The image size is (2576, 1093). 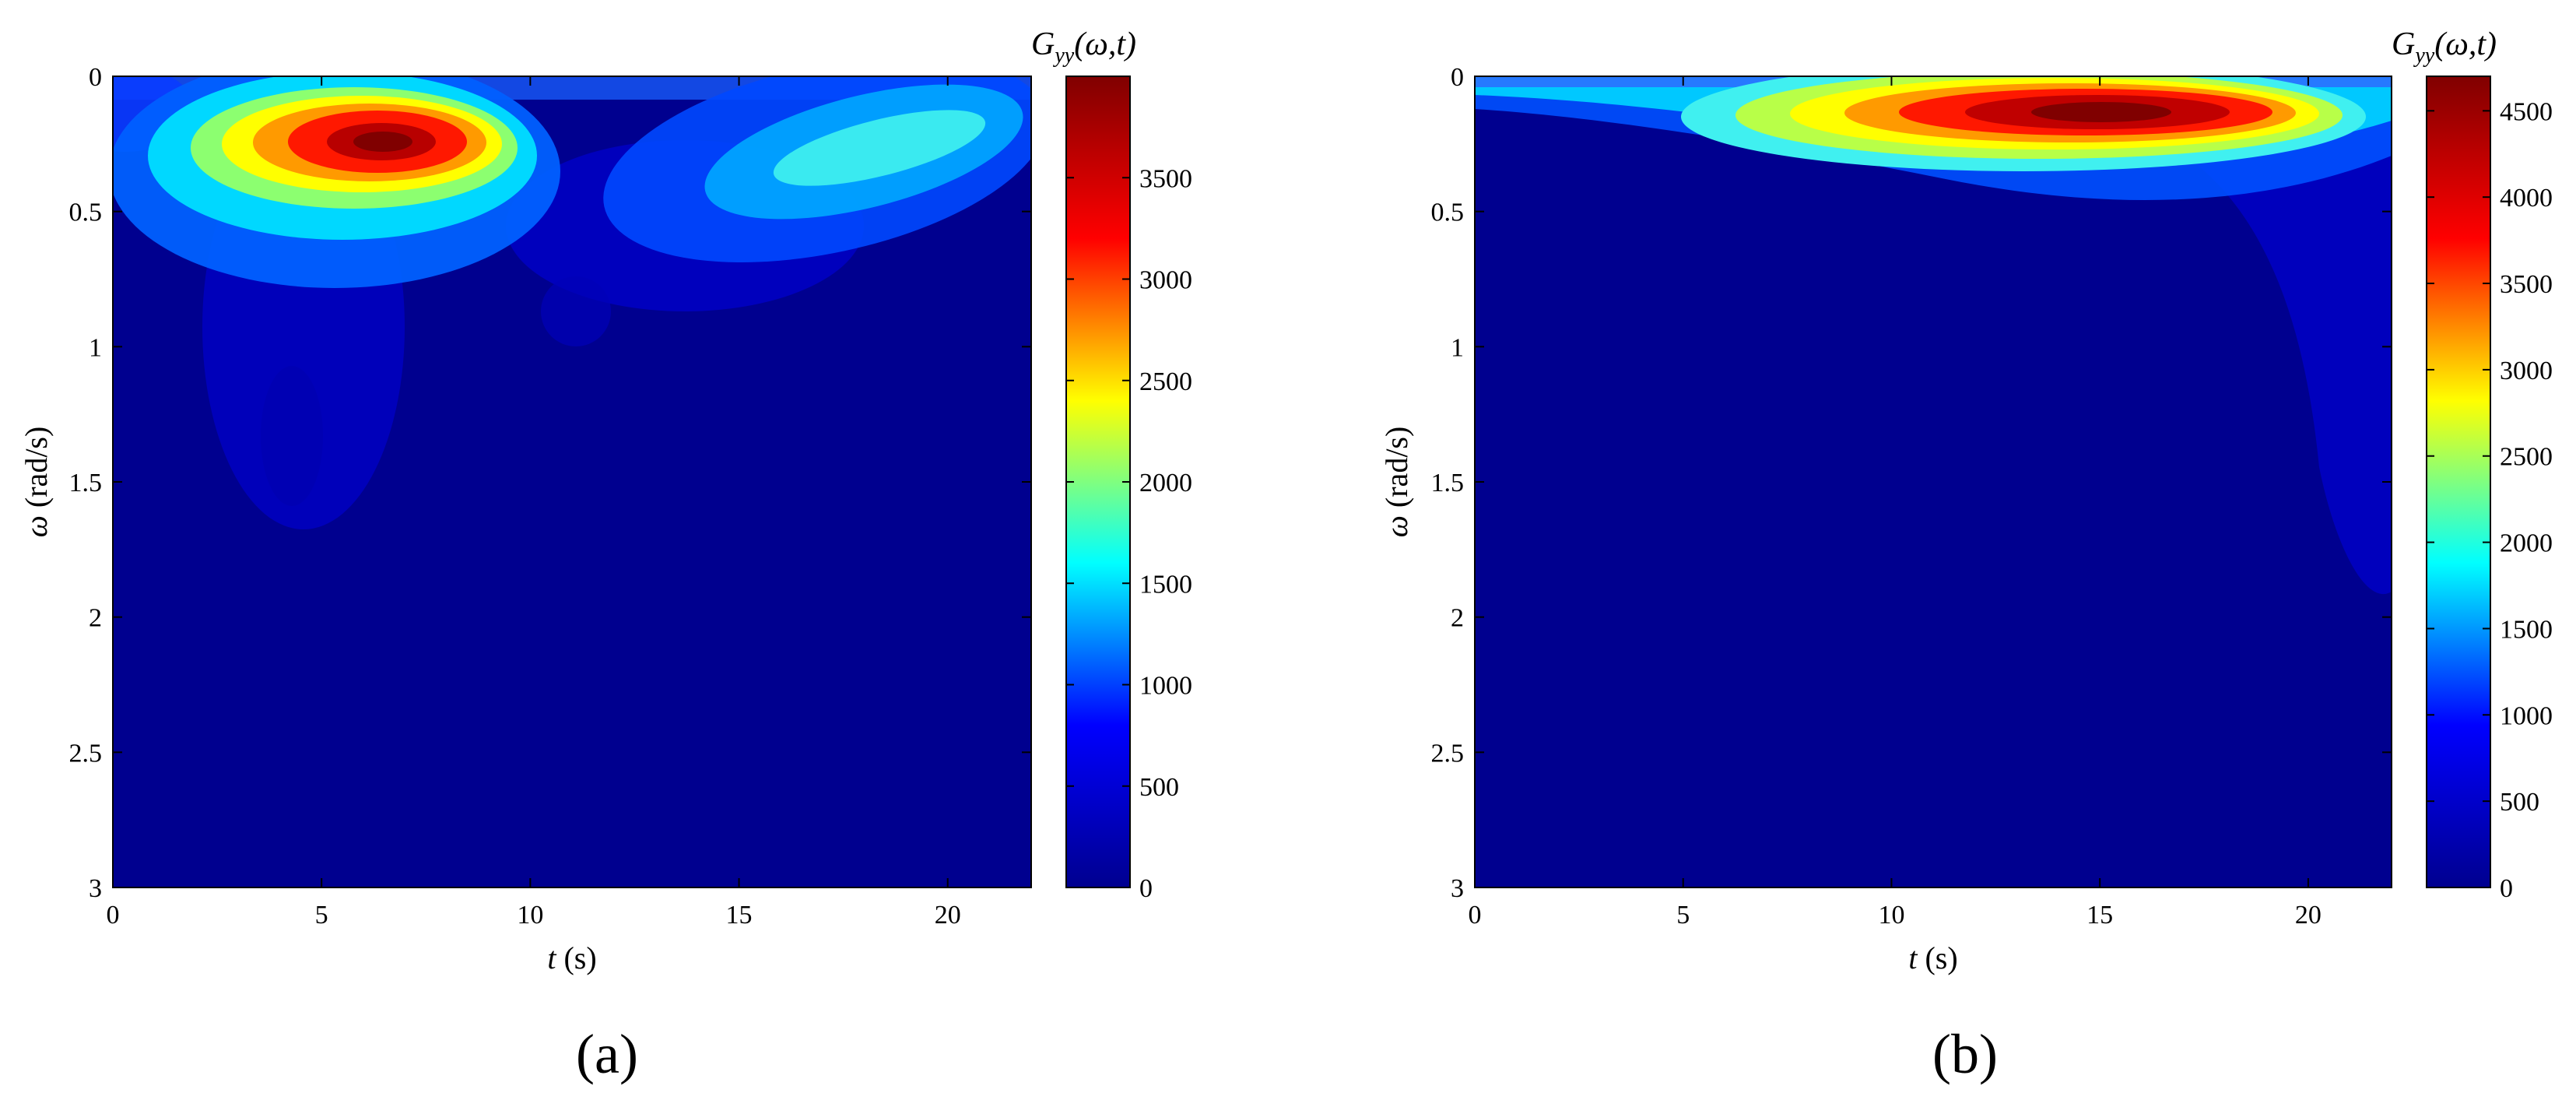 What do you see at coordinates (292, 436) in the screenshot?
I see `heatmap-a-tail-left-deep` at bounding box center [292, 436].